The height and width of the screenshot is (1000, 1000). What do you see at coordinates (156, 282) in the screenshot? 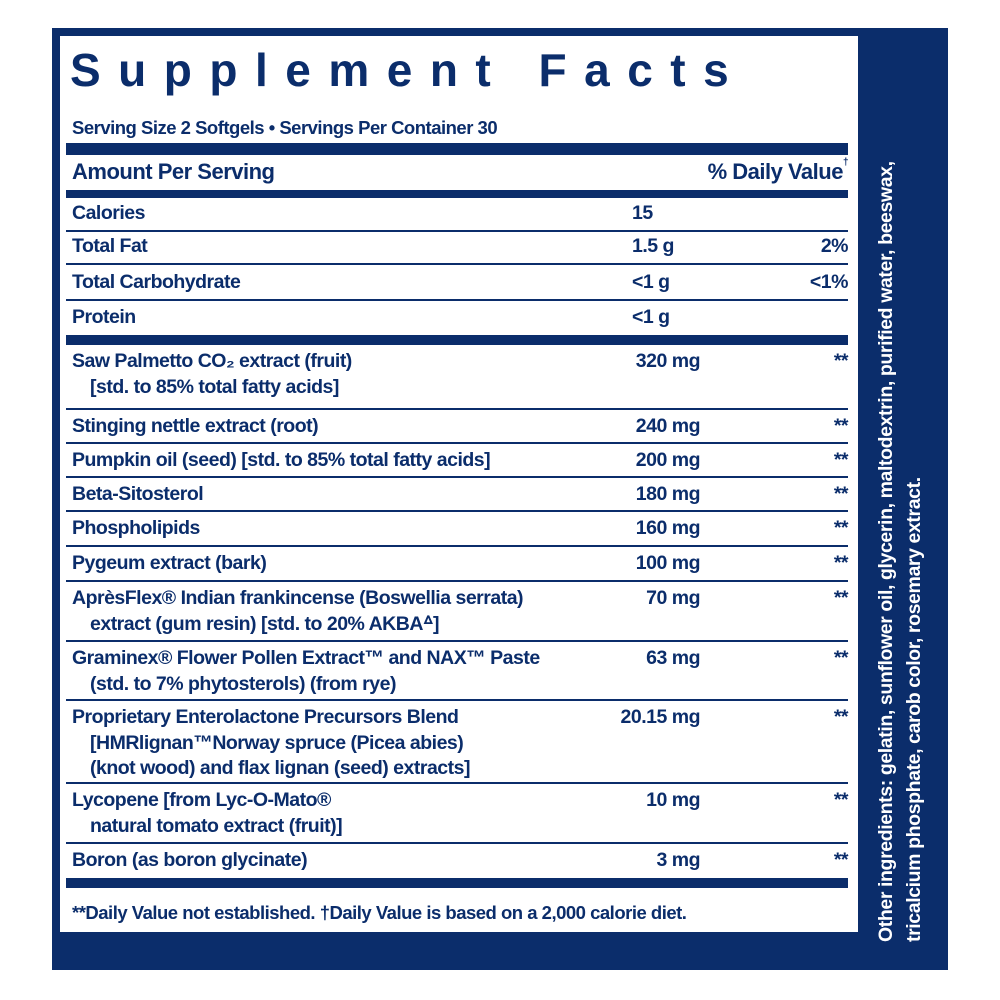
I see `nutrient-name: Total Carbohydrate` at bounding box center [156, 282].